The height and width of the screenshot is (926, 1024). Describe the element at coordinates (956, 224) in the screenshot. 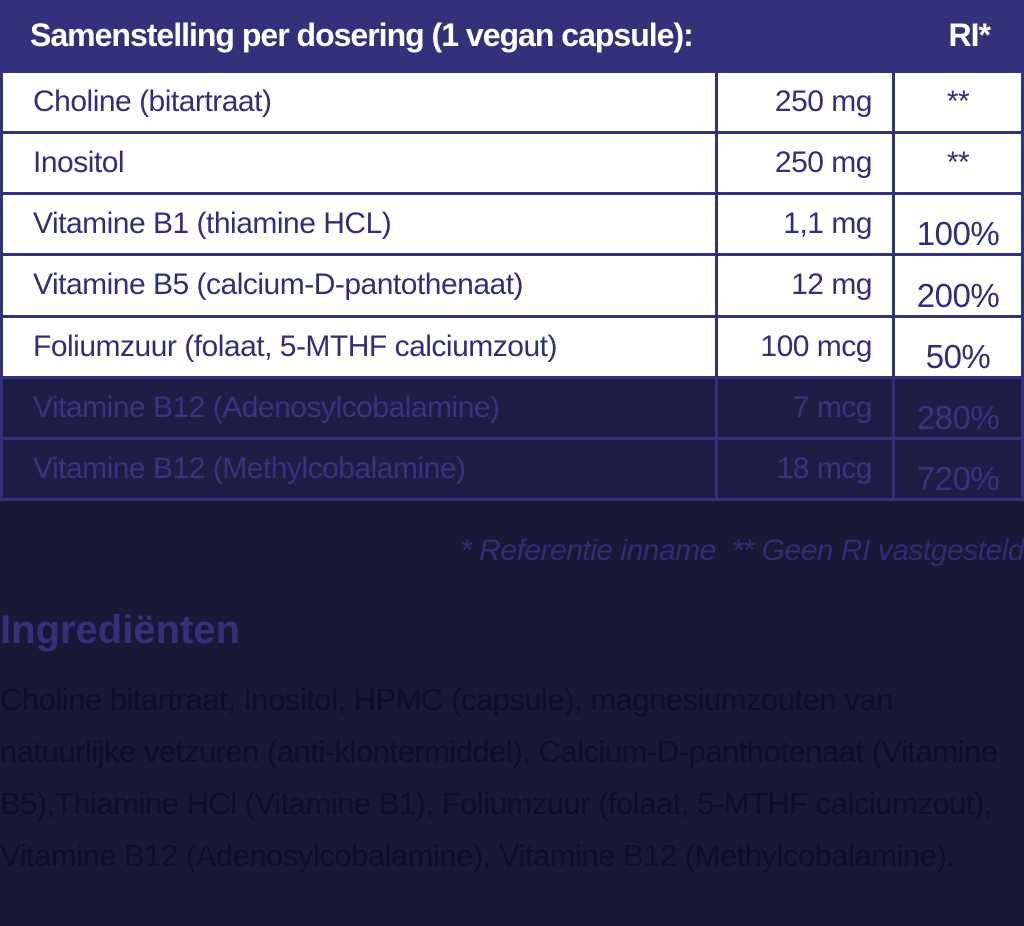

I see `ri-value-cell: 100%` at that location.